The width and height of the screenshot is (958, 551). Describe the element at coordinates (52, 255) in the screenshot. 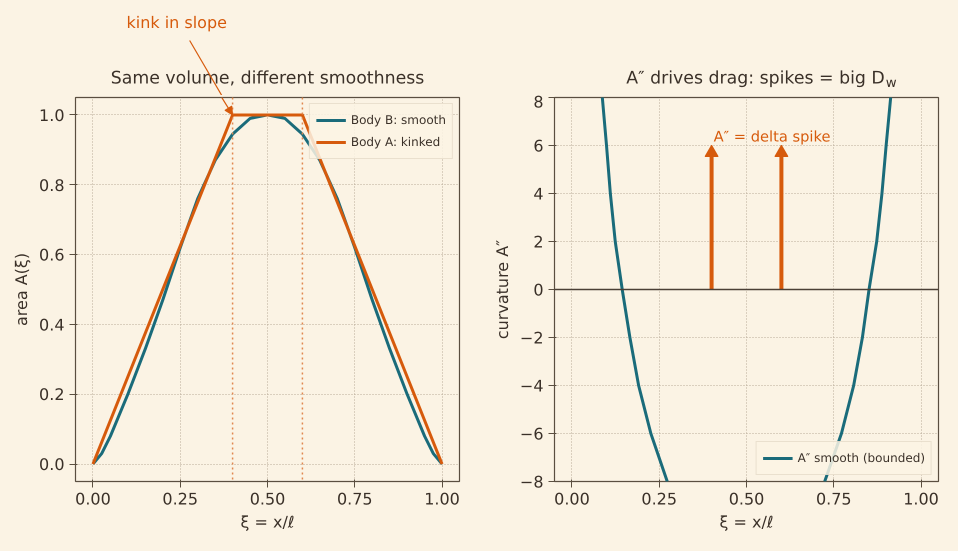

I see `y-tick-label: 0.6` at that location.